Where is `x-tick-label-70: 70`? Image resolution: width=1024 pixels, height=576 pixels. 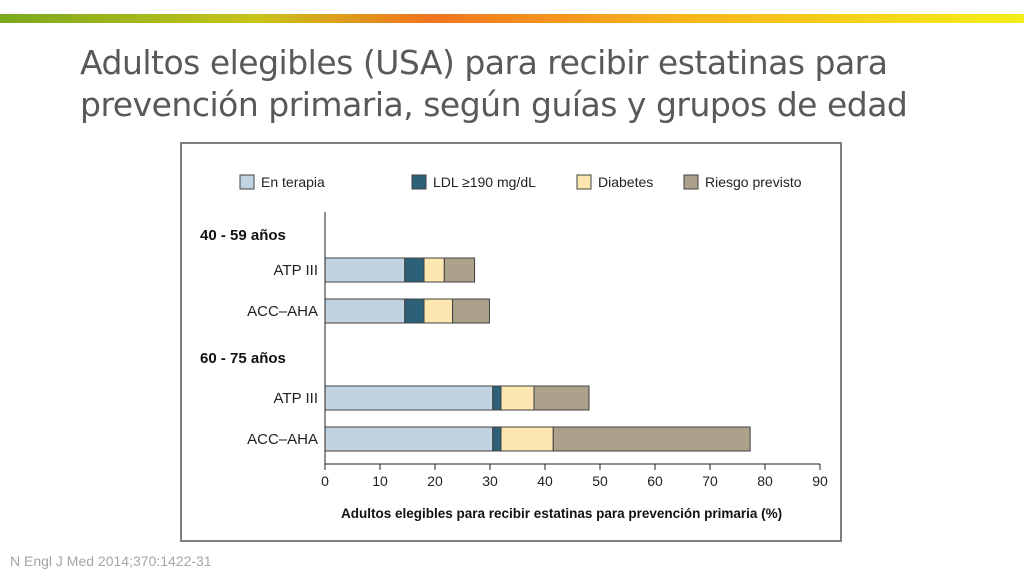
x-tick-label-70: 70 is located at coordinates (710, 481).